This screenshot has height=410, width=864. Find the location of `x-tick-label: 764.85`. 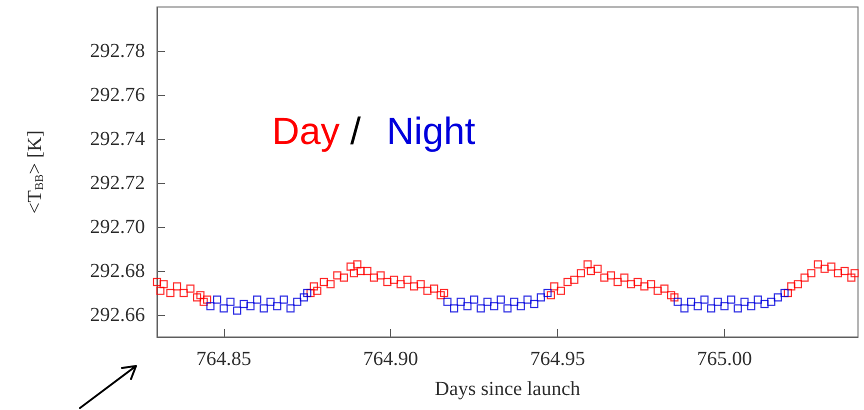

x-tick-label: 764.85 is located at coordinates (224, 359).